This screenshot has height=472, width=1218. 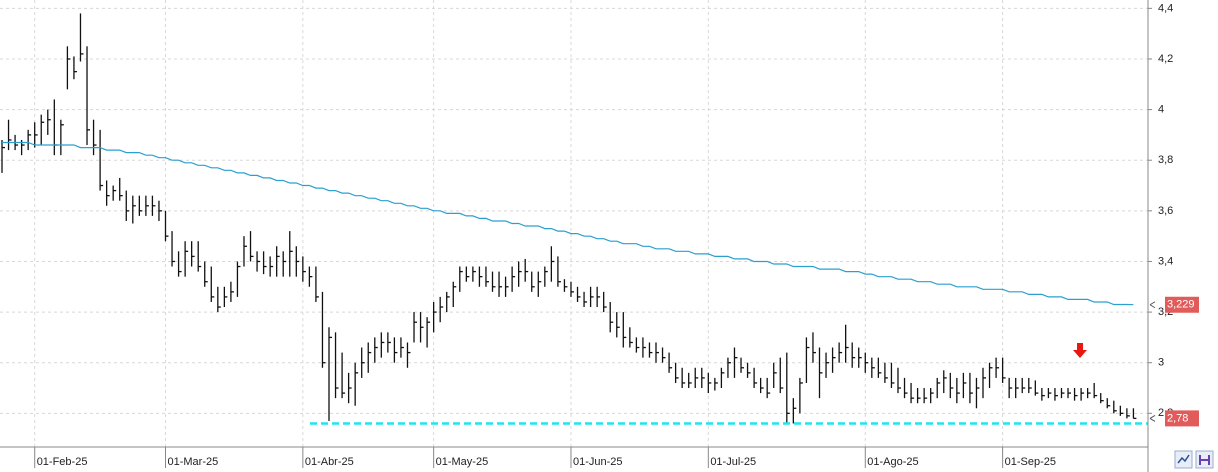 I want to click on y-tick-label: 4, so click(x=1161, y=110).